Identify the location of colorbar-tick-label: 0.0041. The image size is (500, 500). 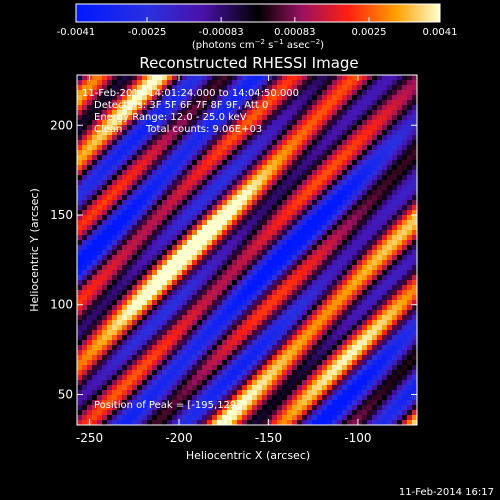
(440, 32).